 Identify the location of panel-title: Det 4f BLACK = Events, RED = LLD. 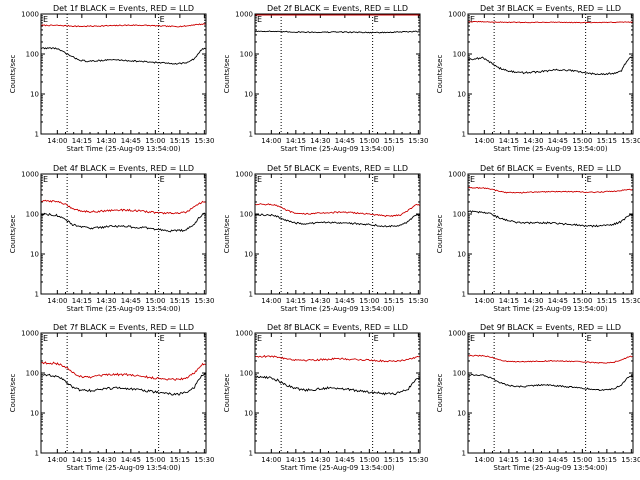
(123, 168).